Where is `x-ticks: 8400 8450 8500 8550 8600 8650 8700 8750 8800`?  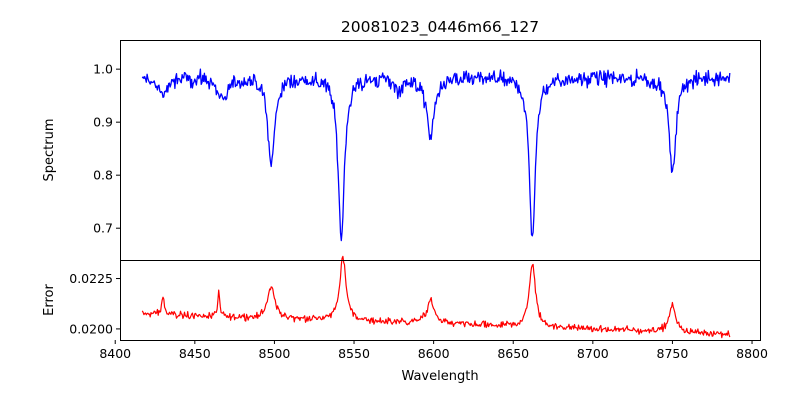
x-ticks: 8400 8450 8500 8550 8600 8650 8700 8750 8800 is located at coordinates (433, 350).